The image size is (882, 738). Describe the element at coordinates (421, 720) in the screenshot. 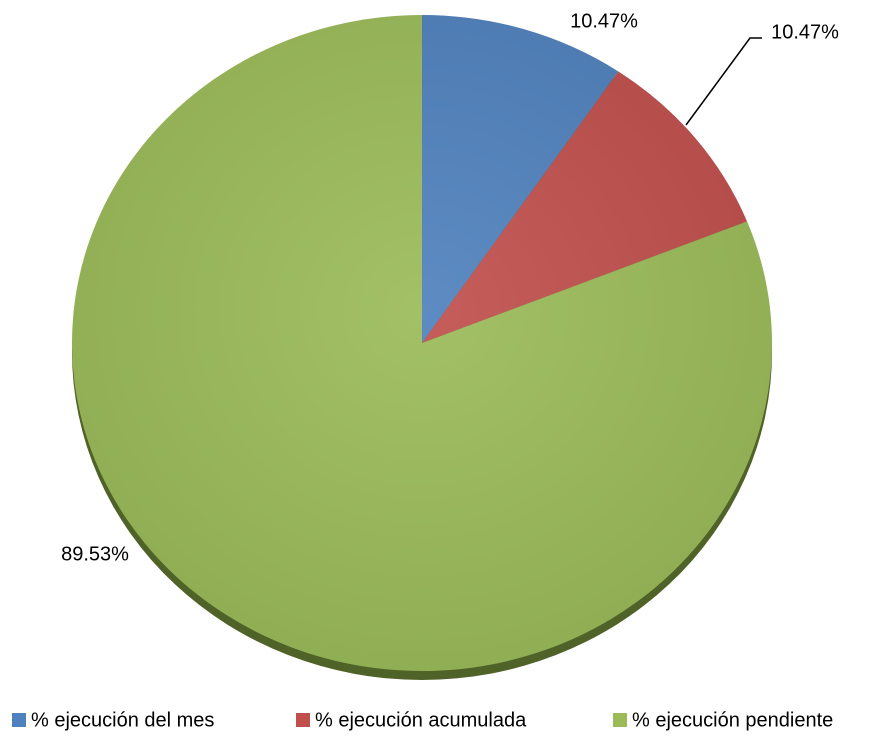

I see `legend-label: % ejecución acumulada` at that location.